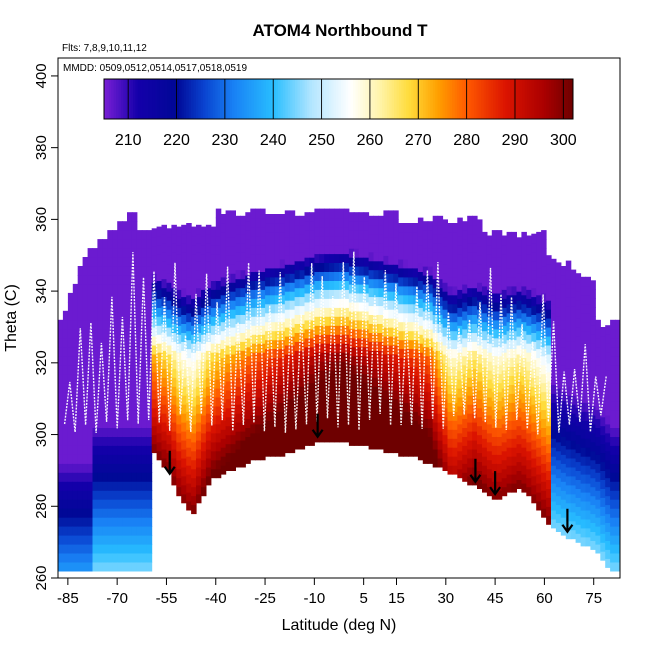 Image resolution: width=650 pixels, height=650 pixels. Describe the element at coordinates (593, 598) in the screenshot. I see `x-tick-label: 75` at that location.